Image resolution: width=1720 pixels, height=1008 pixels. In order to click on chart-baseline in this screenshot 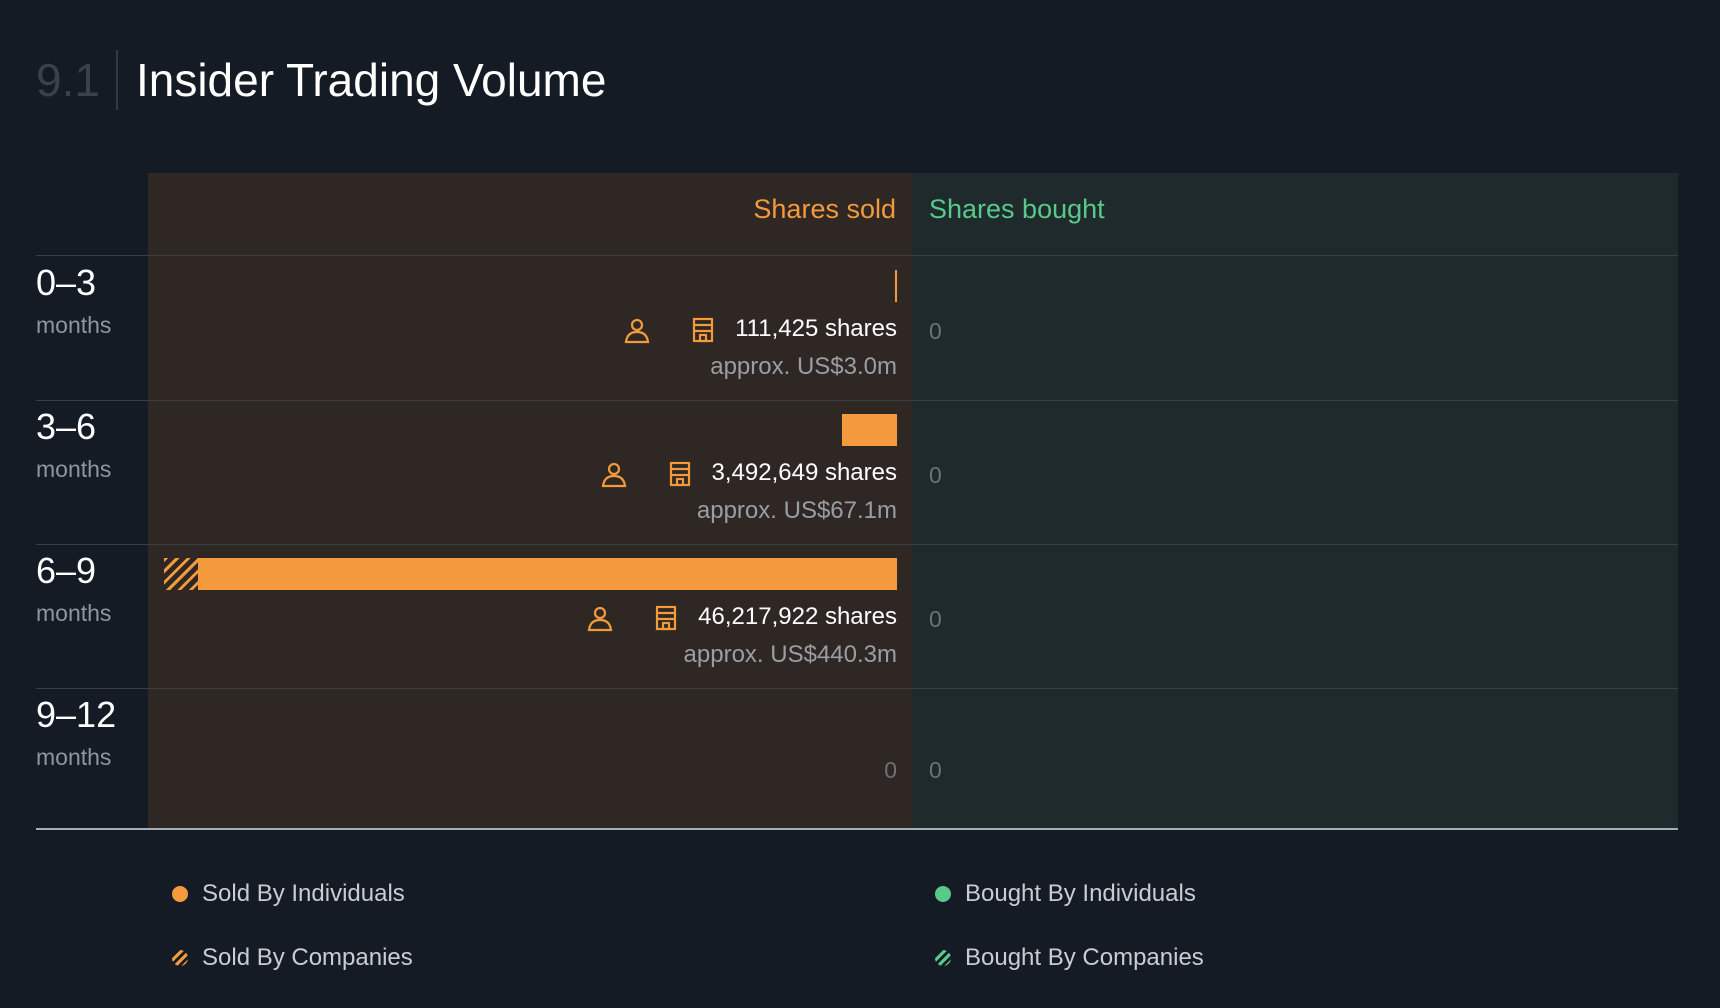, I will do `click(857, 829)`.